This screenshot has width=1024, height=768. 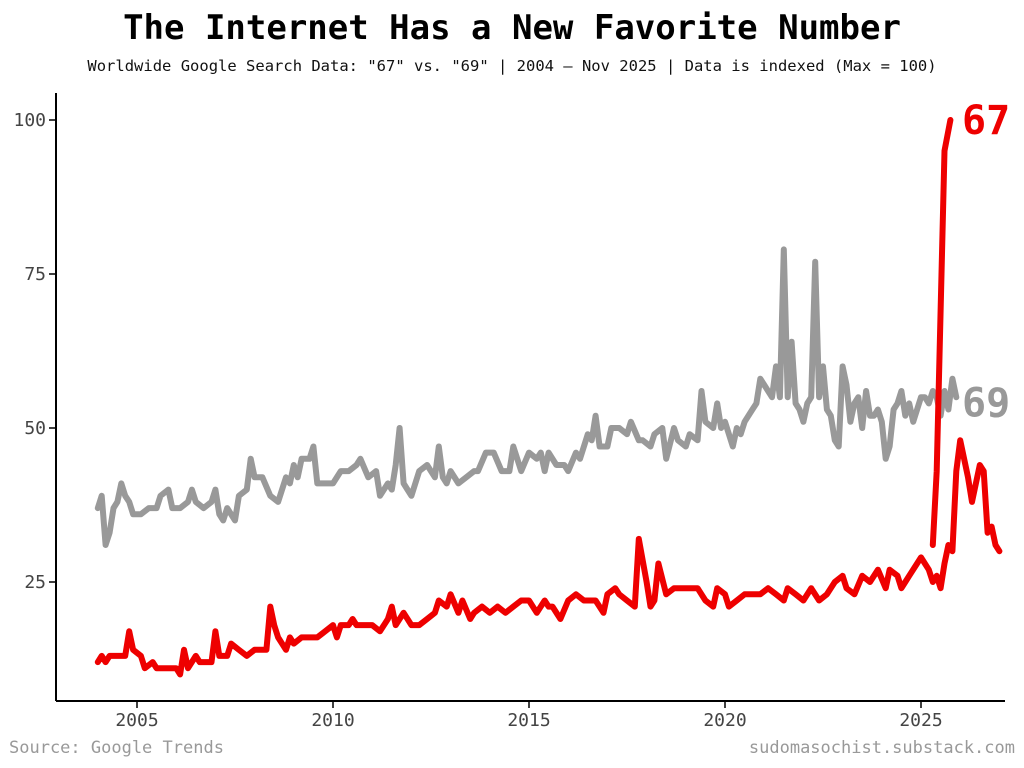 I want to click on y-tick-label: 75, so click(x=35, y=274).